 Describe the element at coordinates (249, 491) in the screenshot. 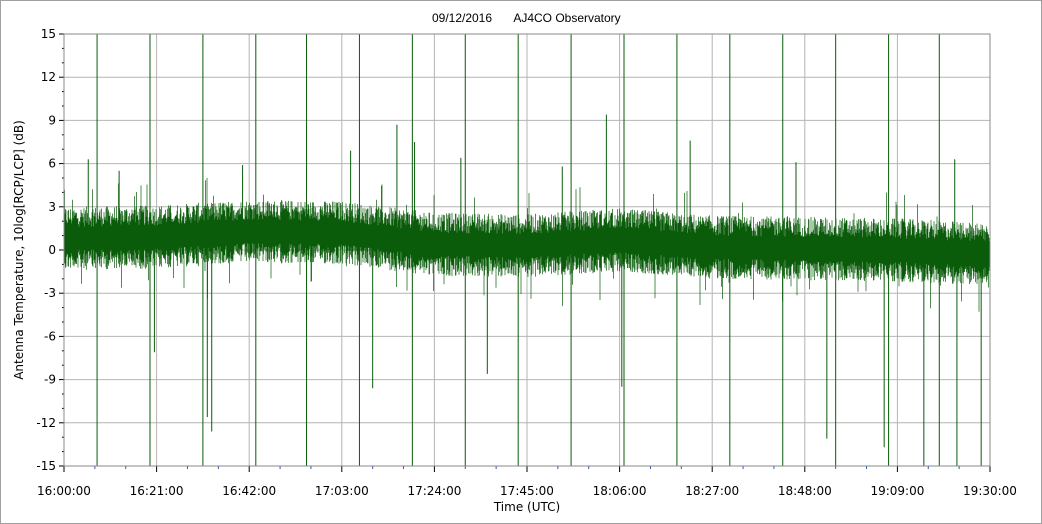

I see `x-tick-label: 16:42:00` at that location.